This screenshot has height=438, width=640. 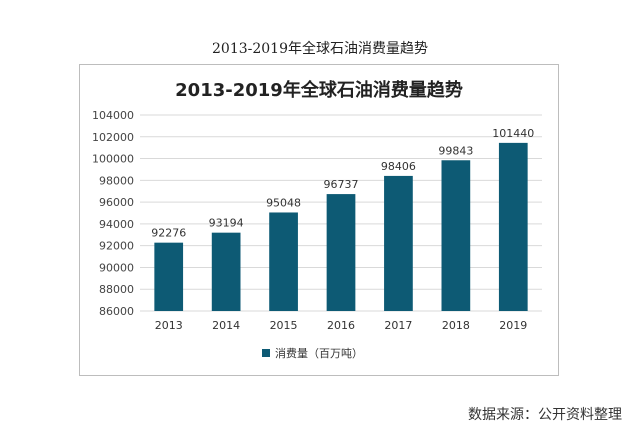 What do you see at coordinates (513, 133) in the screenshot?
I see `data-label: 101440` at bounding box center [513, 133].